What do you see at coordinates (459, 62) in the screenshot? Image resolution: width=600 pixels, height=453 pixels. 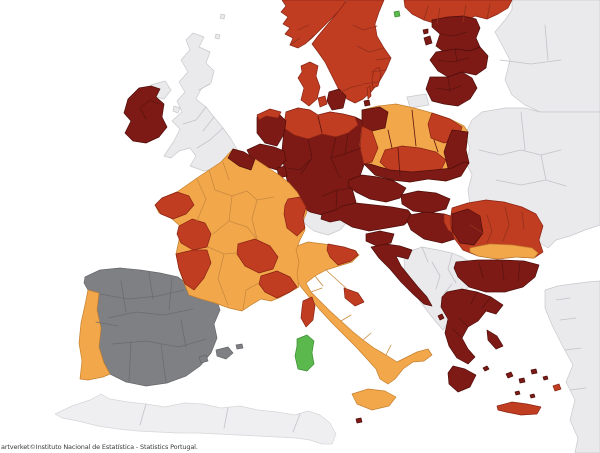 I see `region-latvia` at bounding box center [459, 62].